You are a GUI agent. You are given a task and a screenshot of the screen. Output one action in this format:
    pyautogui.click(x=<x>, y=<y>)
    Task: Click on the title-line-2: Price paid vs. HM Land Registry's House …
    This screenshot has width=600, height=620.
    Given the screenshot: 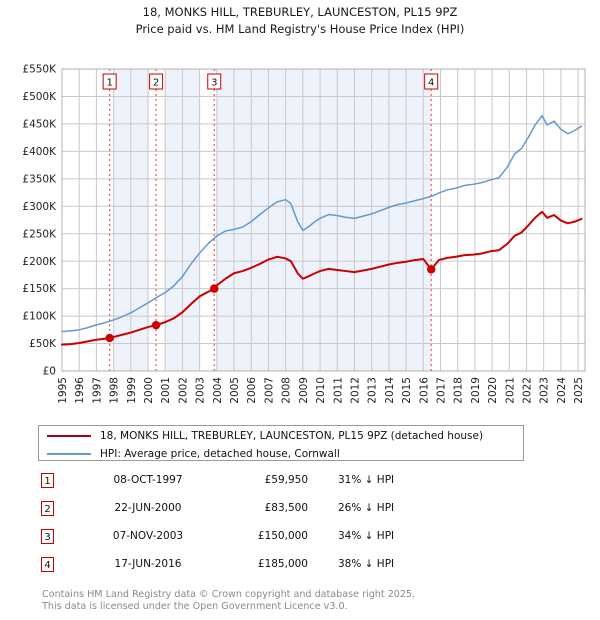 What is the action you would take?
    pyautogui.click(x=300, y=29)
    